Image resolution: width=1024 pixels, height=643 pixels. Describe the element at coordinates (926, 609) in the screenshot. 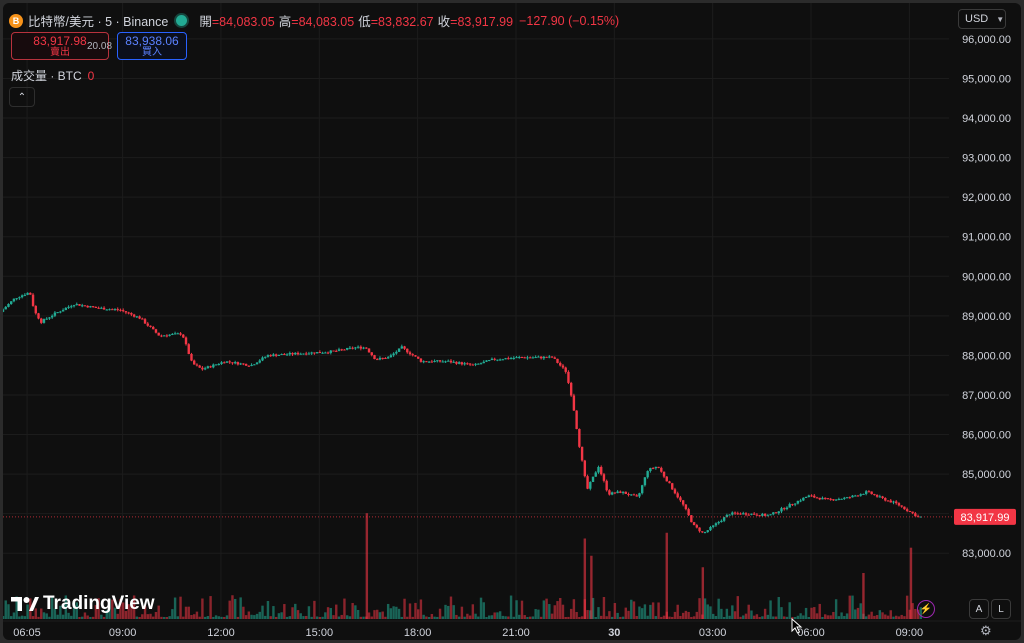

I see `lightning-icon: ⚡` at that location.